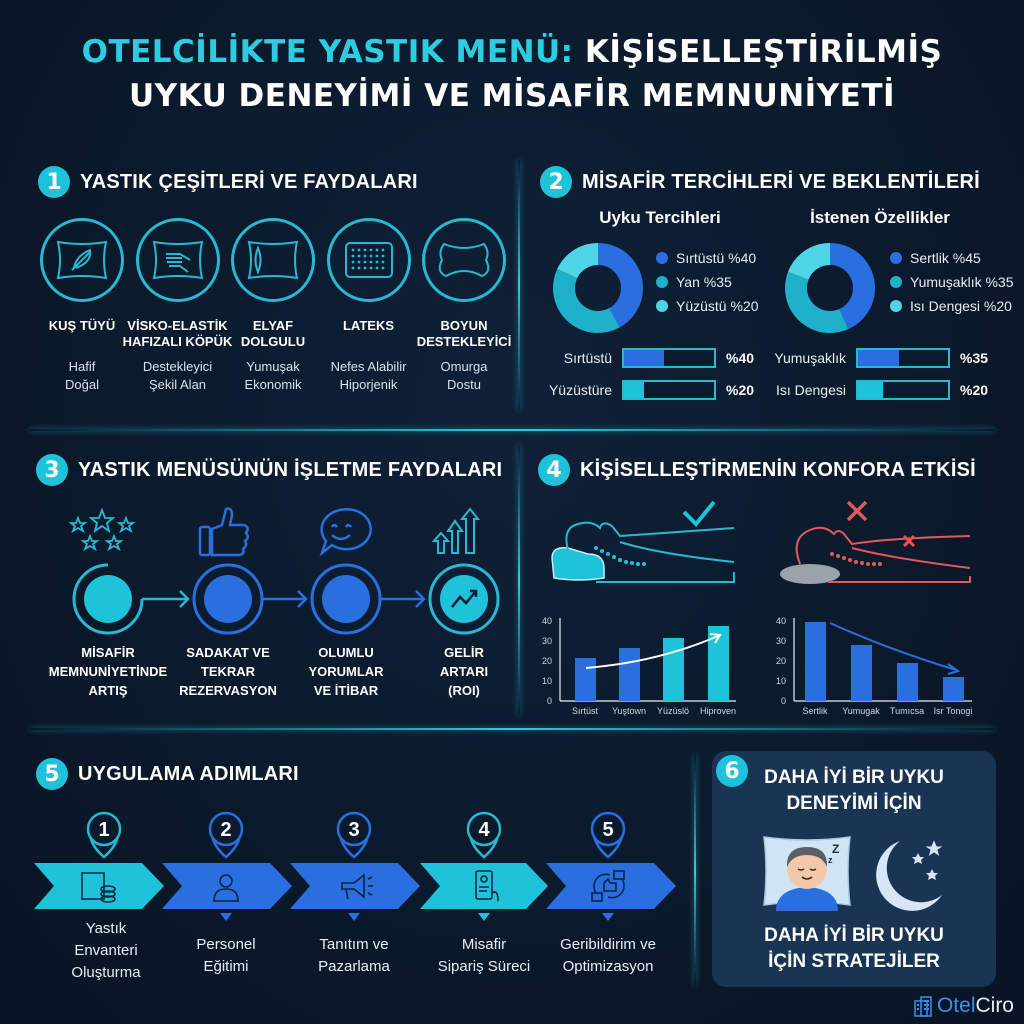 The image size is (1024, 1024). Describe the element at coordinates (875, 542) in the screenshot. I see `bad-posture-illustration` at that location.